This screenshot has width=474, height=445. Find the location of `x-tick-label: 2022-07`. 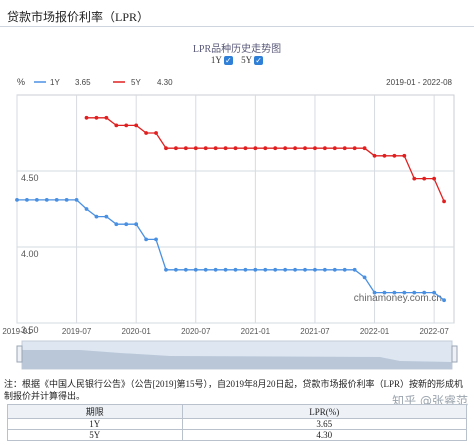

x-tick-label: 2022-07 is located at coordinates (434, 331).